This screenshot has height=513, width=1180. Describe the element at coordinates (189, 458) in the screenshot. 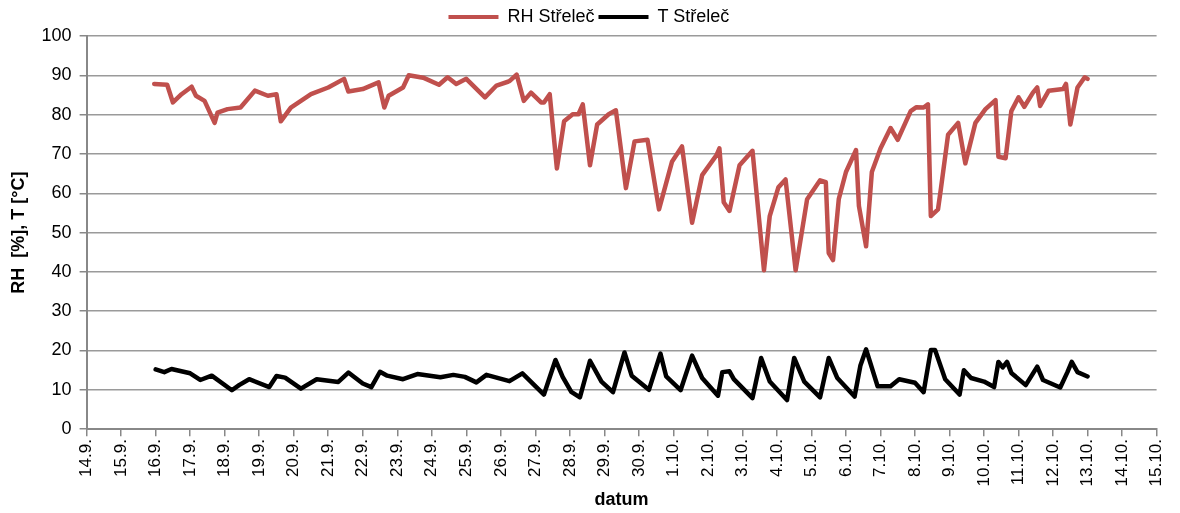

I see `x-tick-label: 17.9.` at that location.